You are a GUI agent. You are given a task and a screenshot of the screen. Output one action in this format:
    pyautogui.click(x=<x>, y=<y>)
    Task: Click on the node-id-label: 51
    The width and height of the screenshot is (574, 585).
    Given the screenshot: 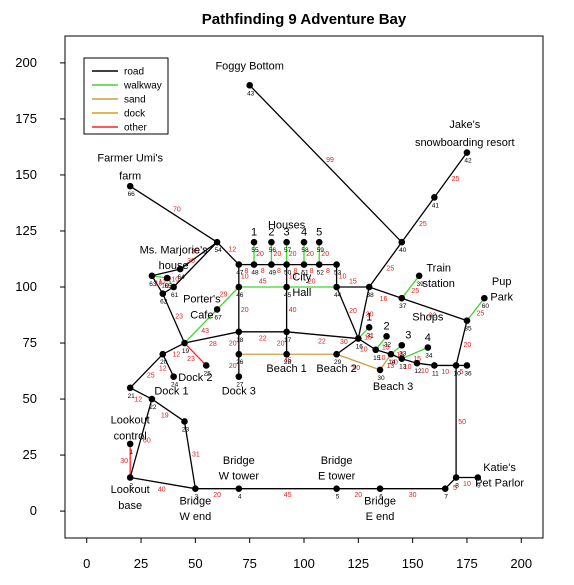 What is the action you would take?
    pyautogui.click(x=305, y=273)
    